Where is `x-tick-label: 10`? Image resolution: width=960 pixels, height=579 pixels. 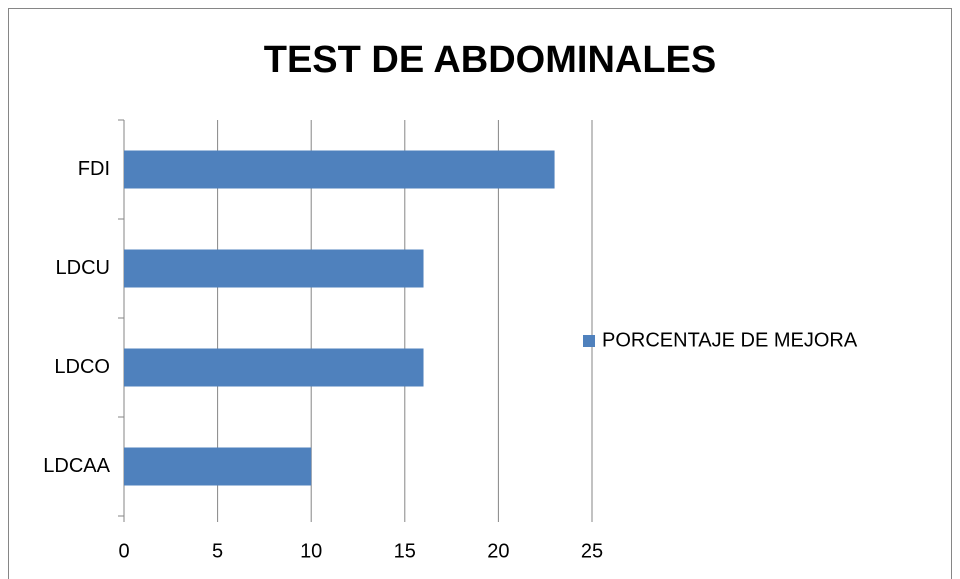 x-tick-label: 10 is located at coordinates (311, 551).